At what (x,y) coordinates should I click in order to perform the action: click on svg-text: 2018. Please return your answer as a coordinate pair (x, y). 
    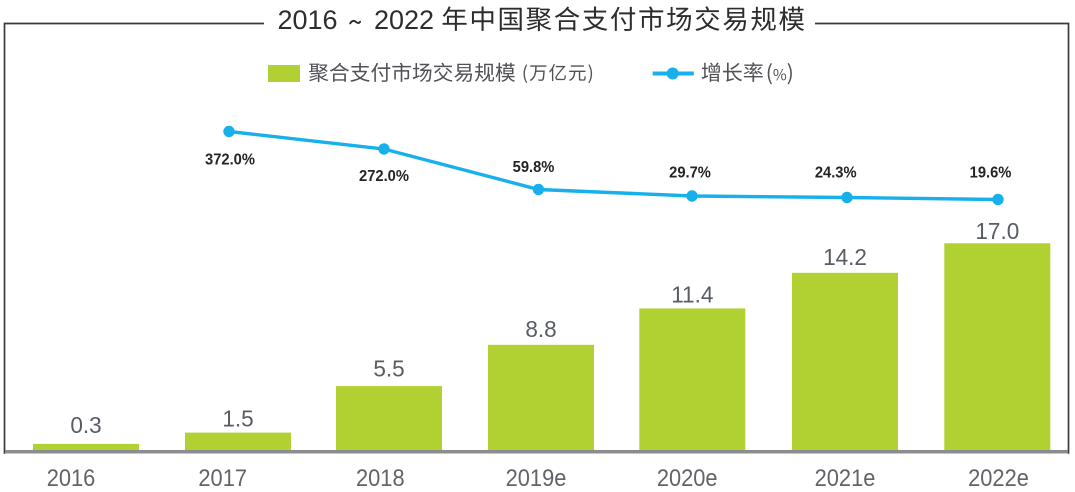
    Looking at the image, I should click on (380, 477).